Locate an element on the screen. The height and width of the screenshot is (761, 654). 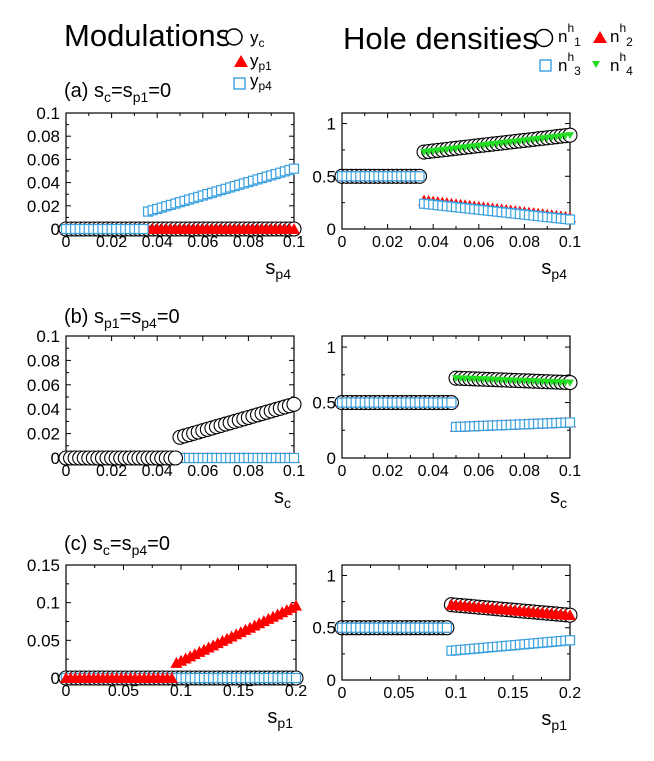
series-y_c is located at coordinates (180, 431).